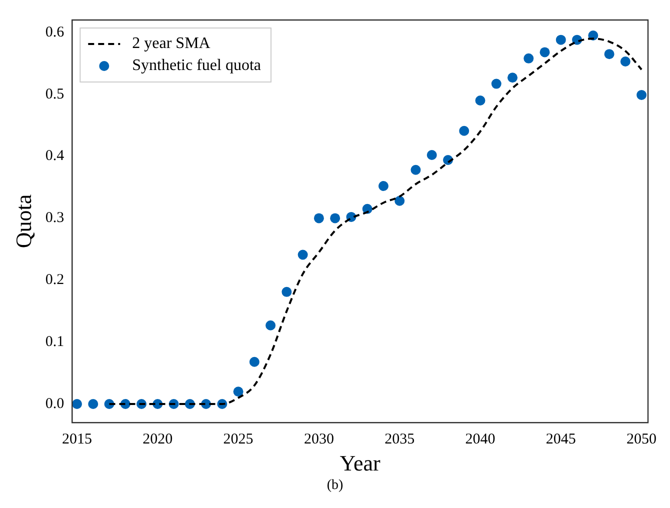 The image size is (670, 508). I want to click on x-tick-label: 2035, so click(399, 440).